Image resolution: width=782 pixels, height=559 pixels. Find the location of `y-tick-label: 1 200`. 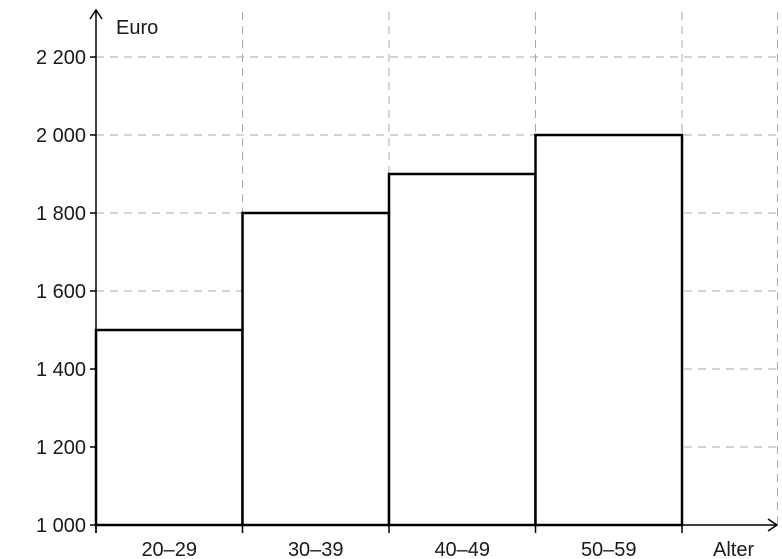

y-tick-label: 1 200 is located at coordinates (61, 448).